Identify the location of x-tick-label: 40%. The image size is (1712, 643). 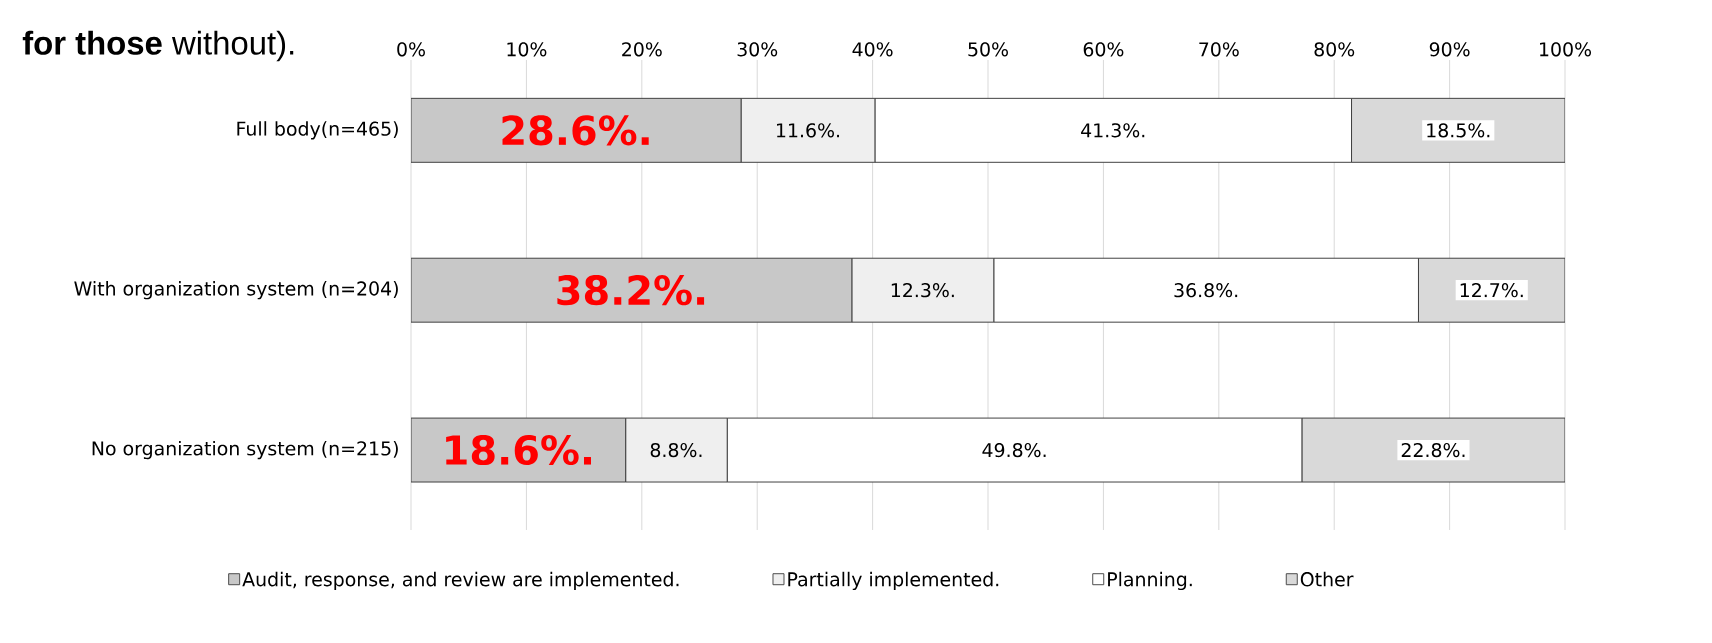
(872, 49).